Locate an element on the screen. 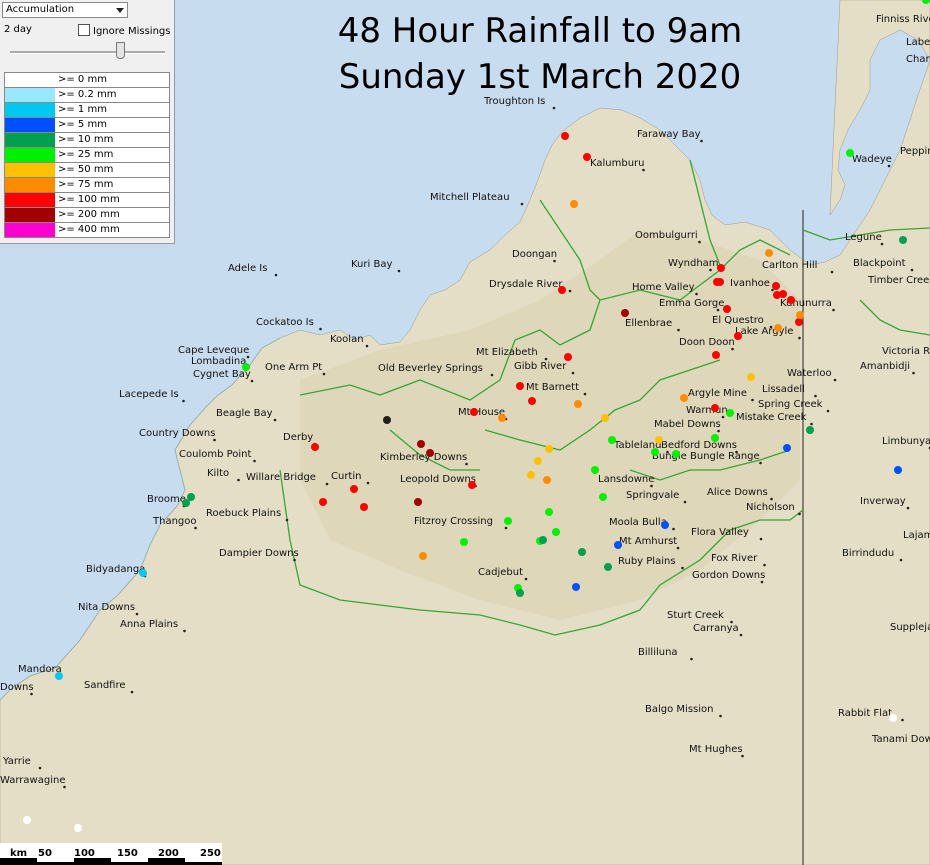 This screenshot has height=865, width=930. place-label: One Arm Pt is located at coordinates (293, 367).